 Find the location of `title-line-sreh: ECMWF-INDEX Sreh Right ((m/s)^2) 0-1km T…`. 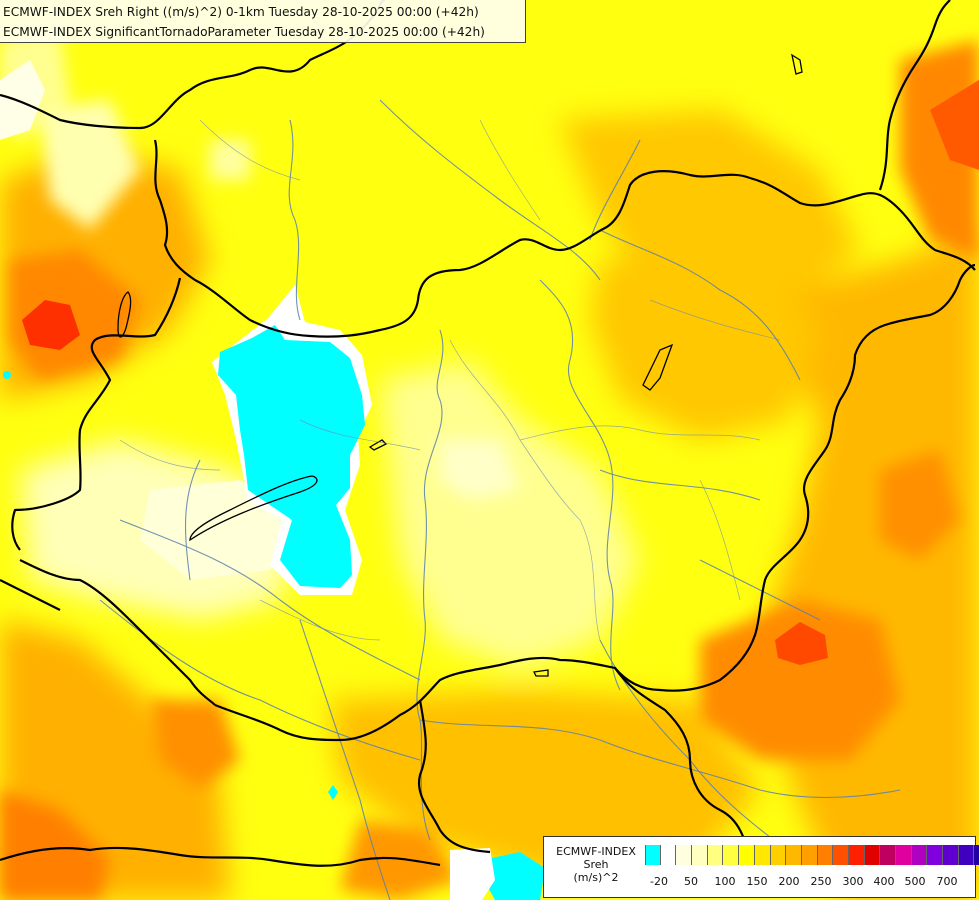

title-line-sreh: ECMWF-INDEX Sreh Right ((m/s)^2) 0-1km T… is located at coordinates (241, 12).